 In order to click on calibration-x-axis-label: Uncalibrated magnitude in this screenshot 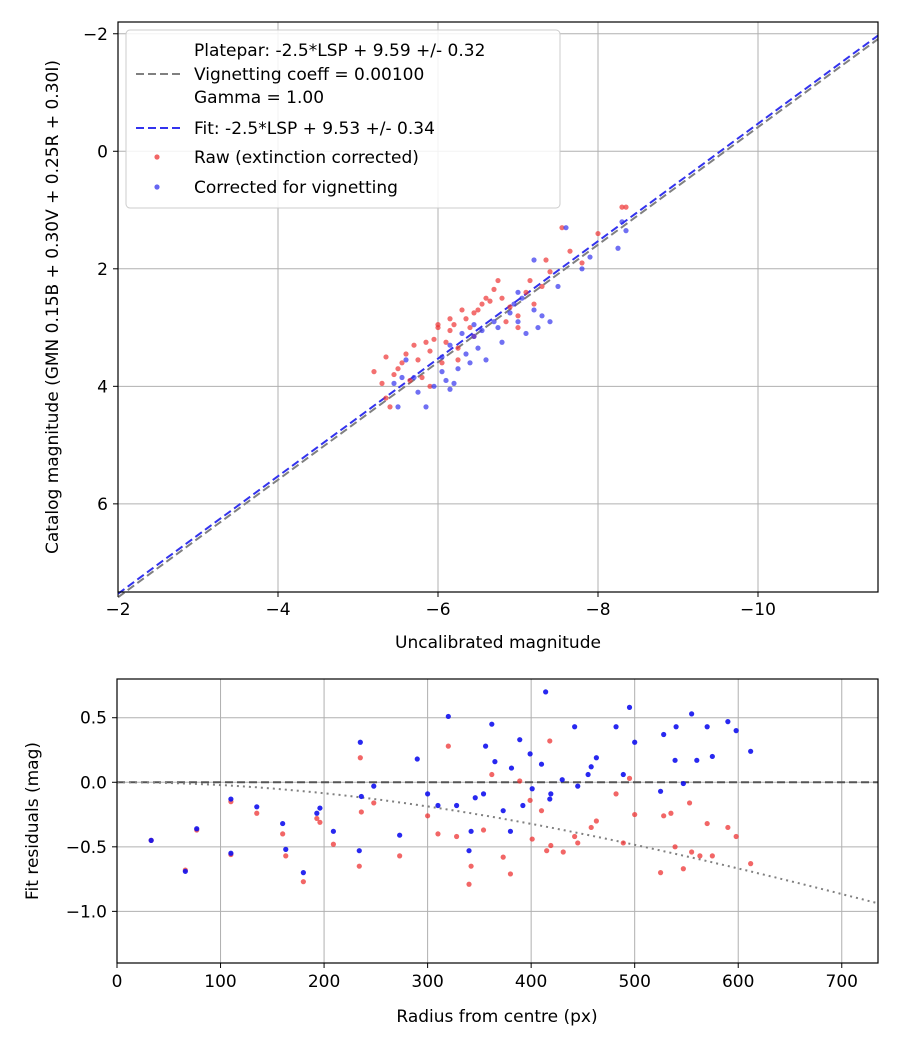, I will do `click(498, 643)`.